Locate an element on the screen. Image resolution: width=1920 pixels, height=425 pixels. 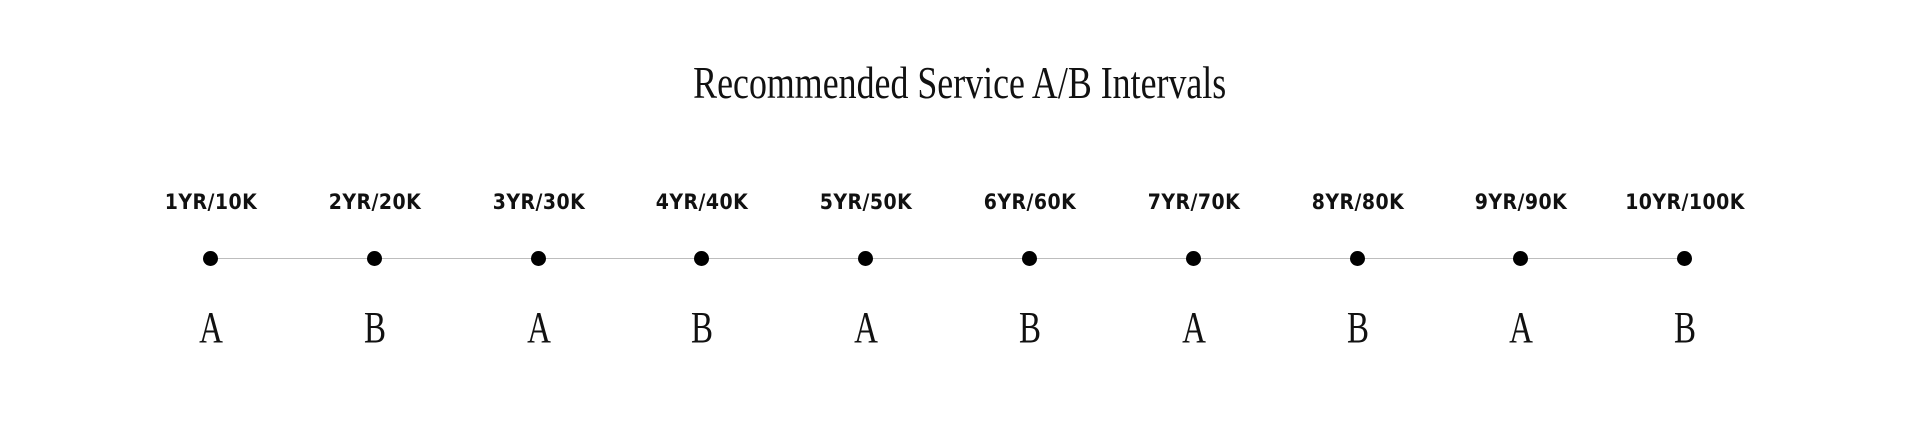
interval-label: 10YR/100K is located at coordinates (1685, 202).